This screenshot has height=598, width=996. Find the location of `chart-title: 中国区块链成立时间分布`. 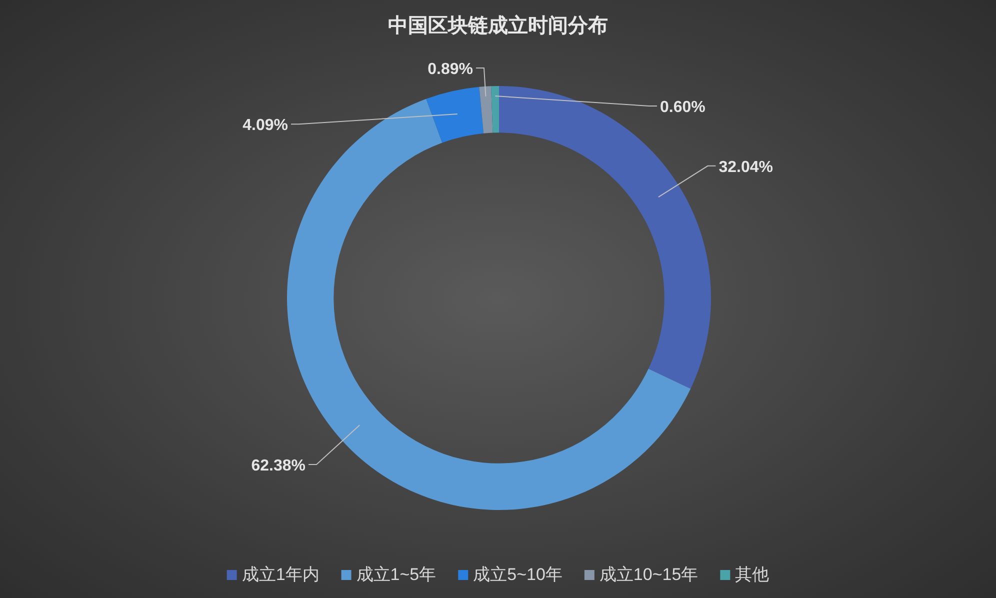

chart-title: 中国区块链成立时间分布 is located at coordinates (498, 25).